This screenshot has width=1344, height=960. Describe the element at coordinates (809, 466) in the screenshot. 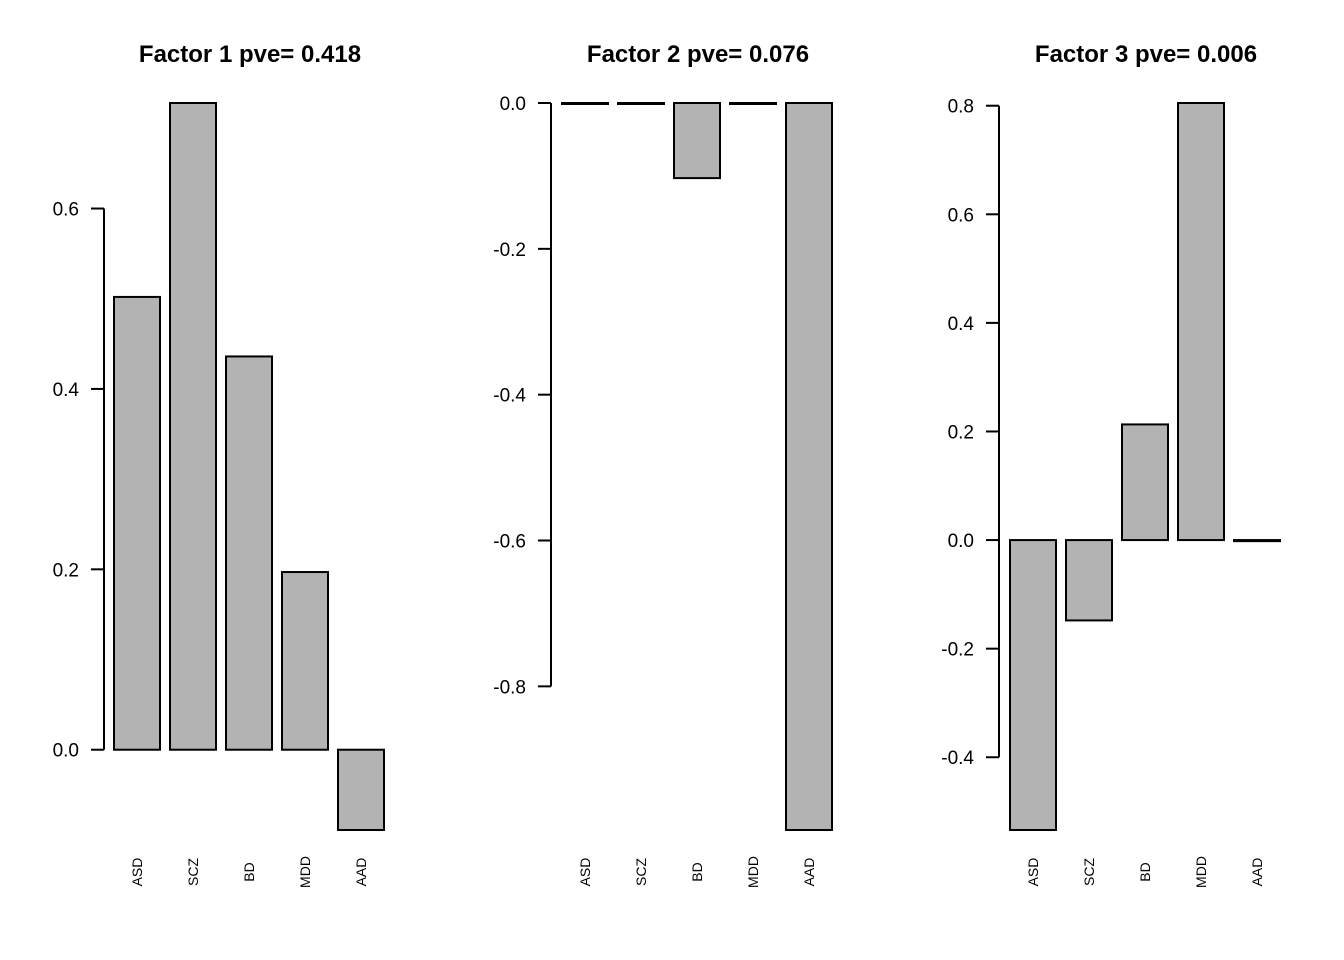

I see `factor-2-bar-aad` at that location.